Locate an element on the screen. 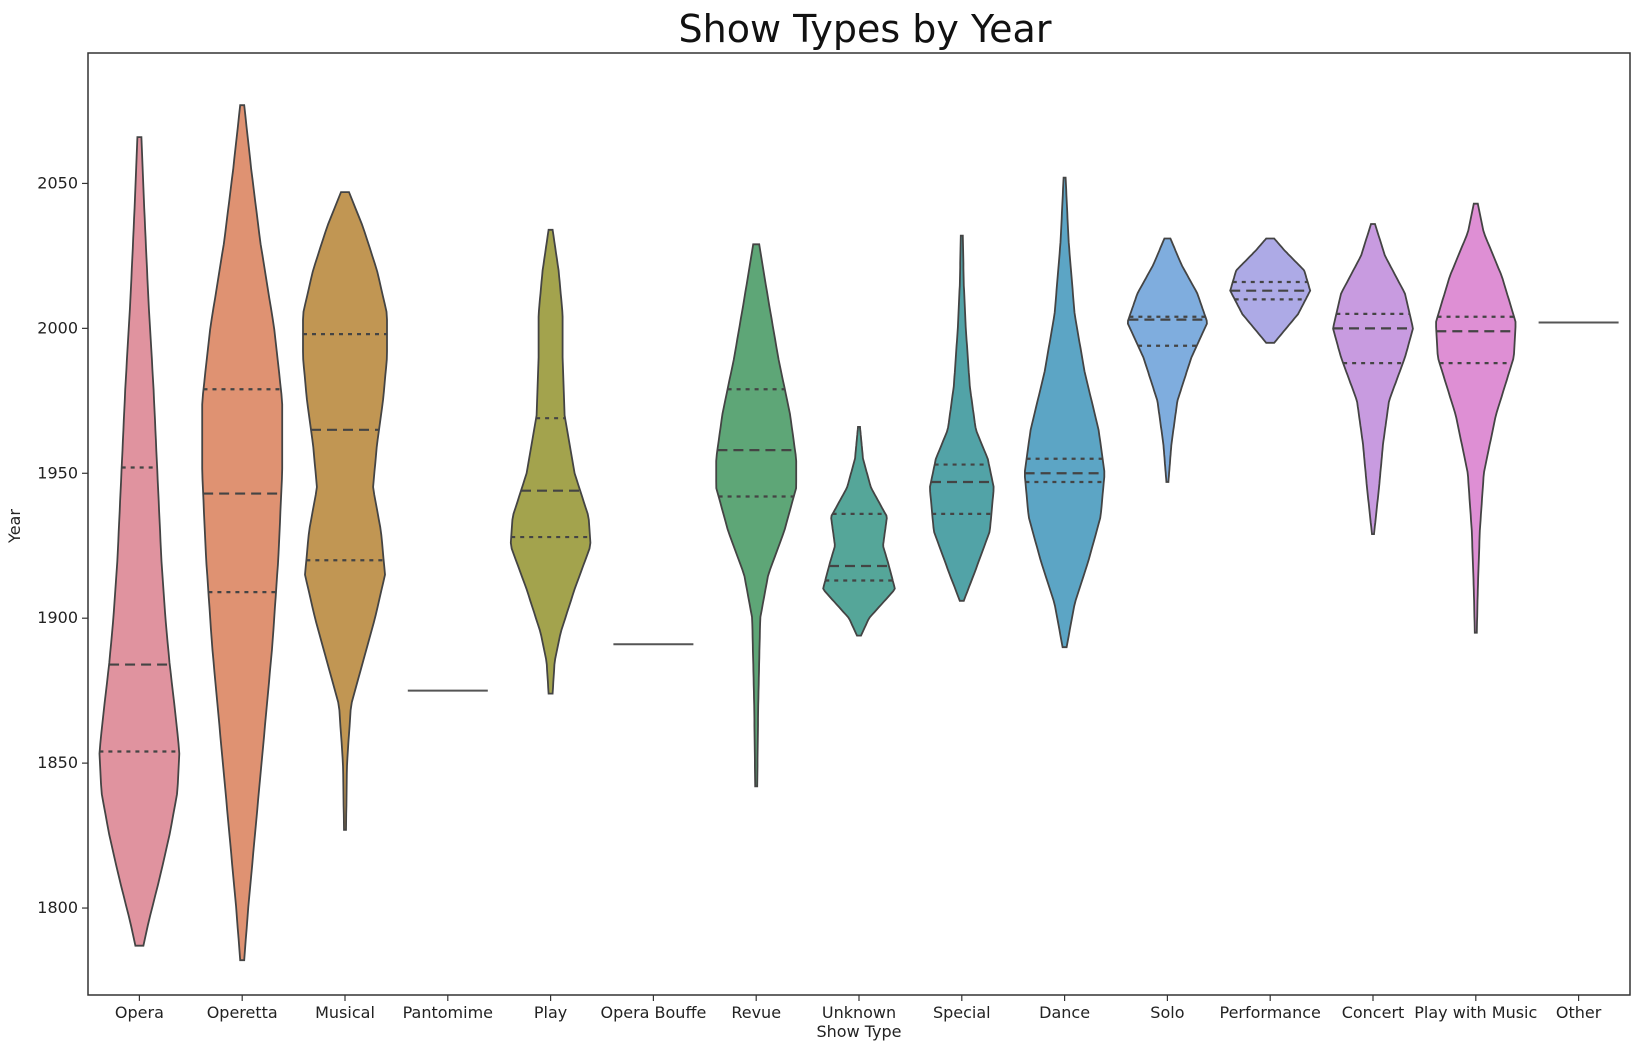  x-tick-label-pantomime: Pantomime is located at coordinates (448, 1012).